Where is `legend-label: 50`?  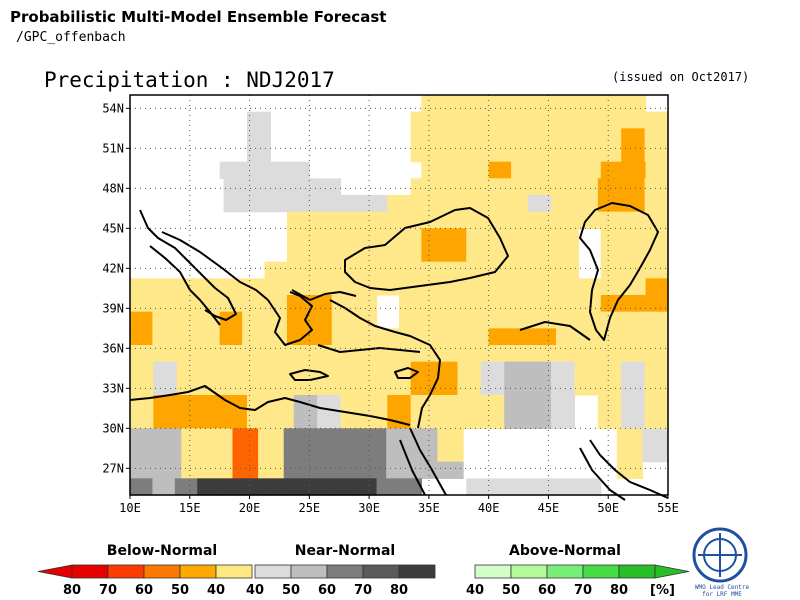
legend-label: 50 is located at coordinates (291, 590).